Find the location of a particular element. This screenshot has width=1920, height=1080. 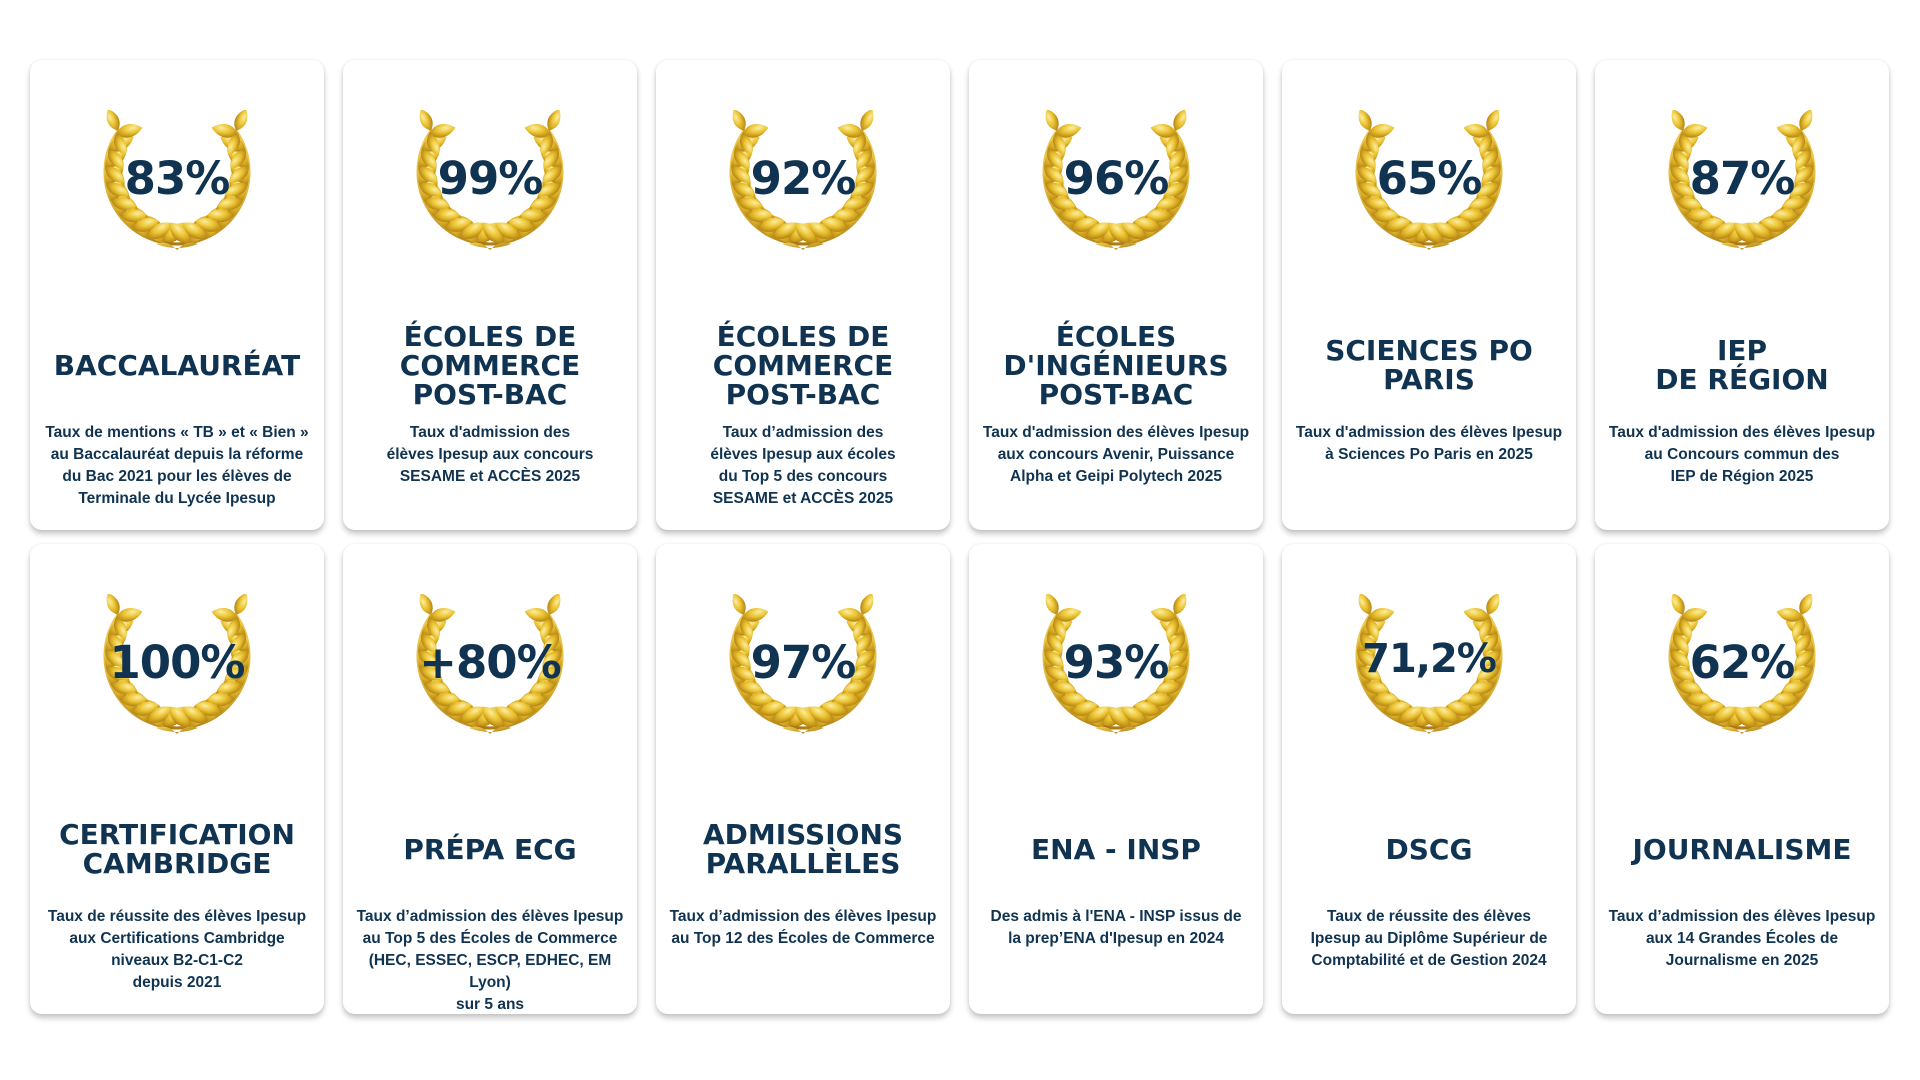

laurel-badge: +80% is located at coordinates (490, 676).